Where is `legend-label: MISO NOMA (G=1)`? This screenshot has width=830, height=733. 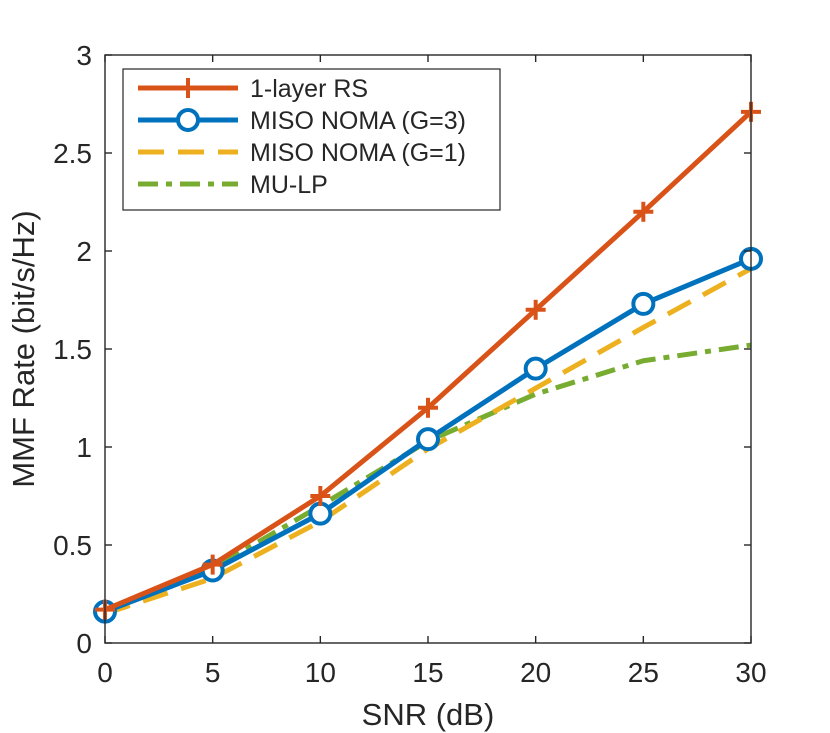 legend-label: MISO NOMA (G=1) is located at coordinates (358, 153).